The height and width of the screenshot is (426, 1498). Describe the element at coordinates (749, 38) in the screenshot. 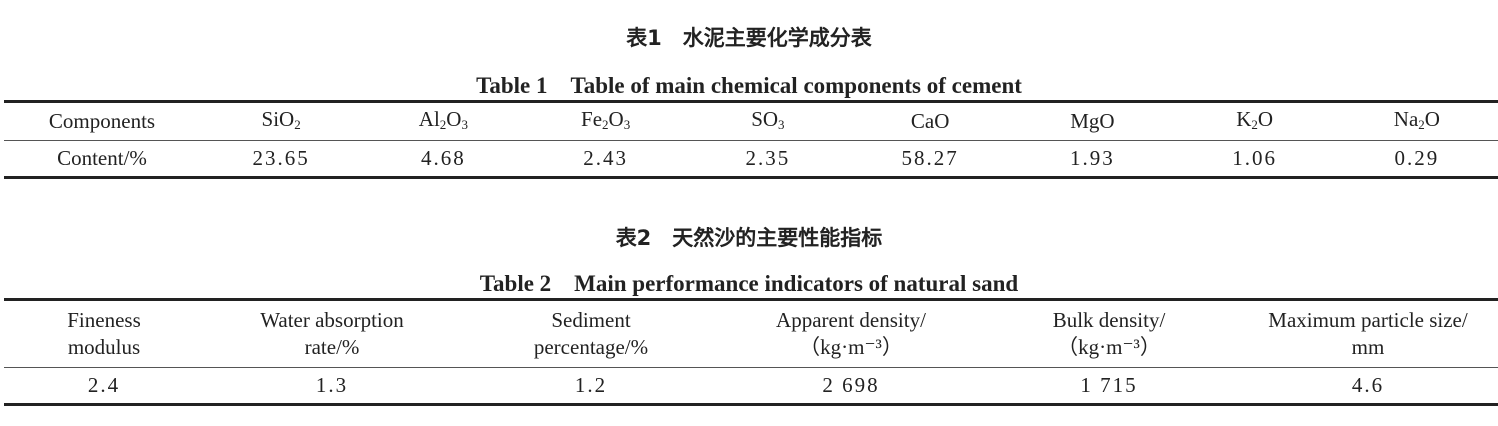

I see `table1-caption-cn: 表1 水泥主要化学成分表` at that location.